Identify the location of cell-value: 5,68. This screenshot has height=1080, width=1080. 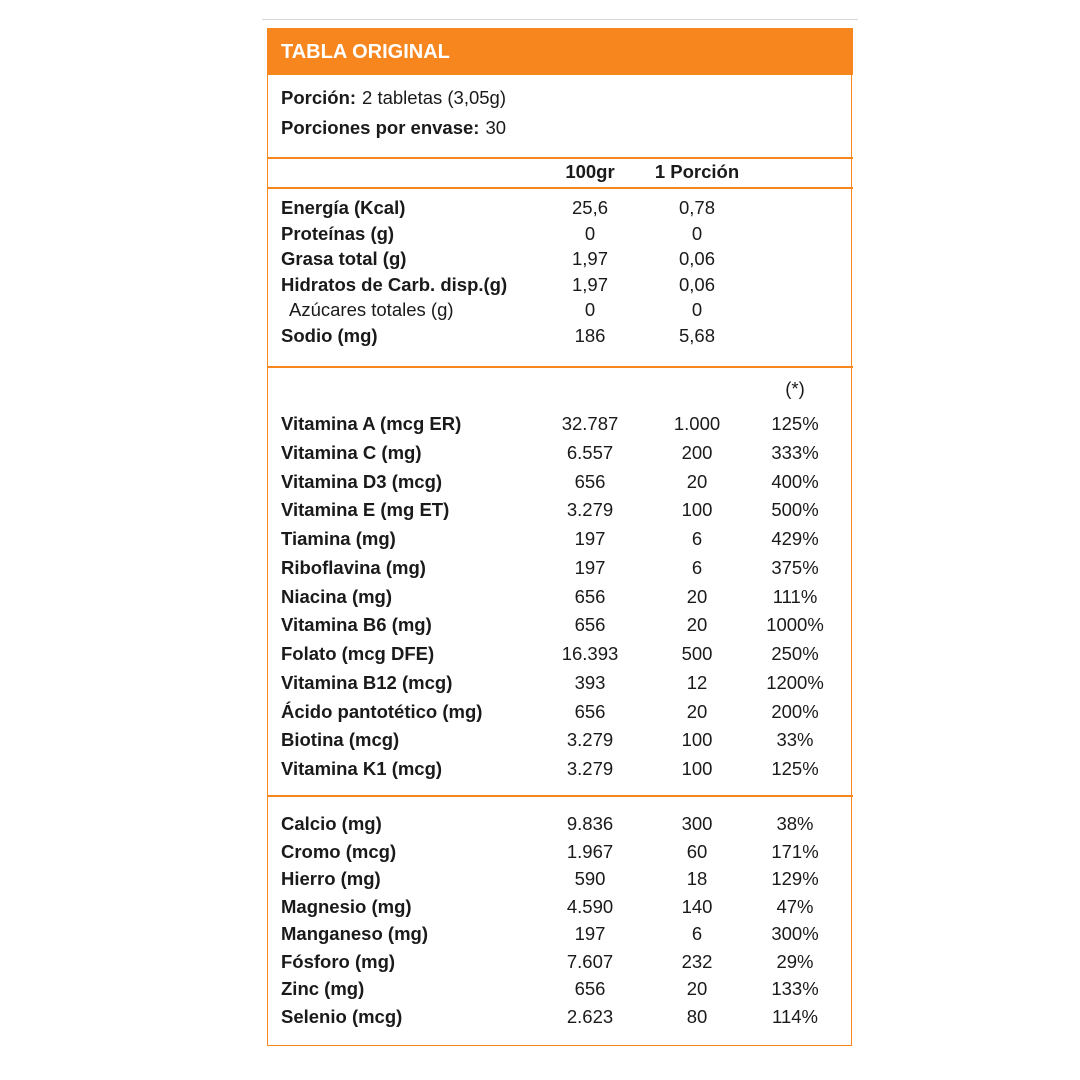
(697, 335).